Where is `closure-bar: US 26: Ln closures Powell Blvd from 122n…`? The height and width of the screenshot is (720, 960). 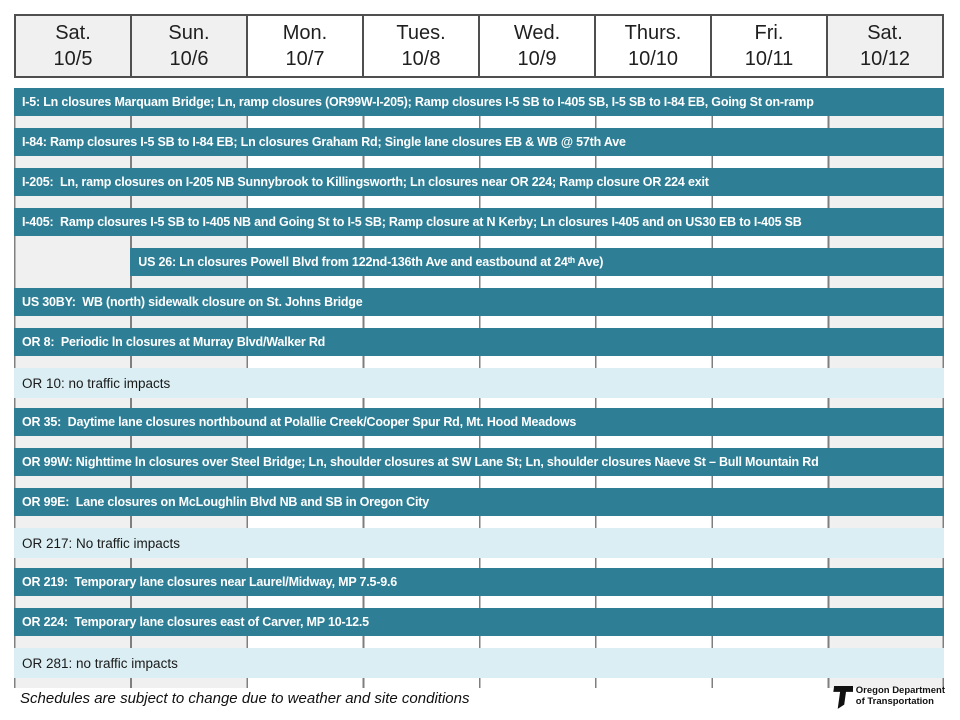 closure-bar: US 26: Ln closures Powell Blvd from 122n… is located at coordinates (537, 262).